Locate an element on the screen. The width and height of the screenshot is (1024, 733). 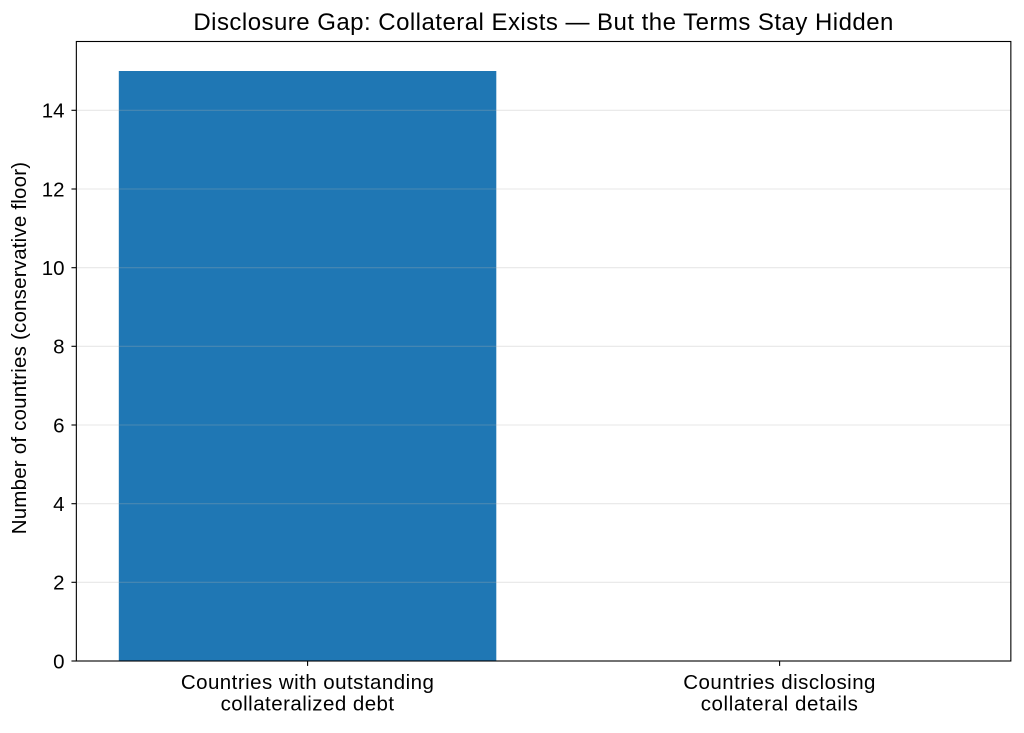
svg-text: 12 is located at coordinates (53, 189).